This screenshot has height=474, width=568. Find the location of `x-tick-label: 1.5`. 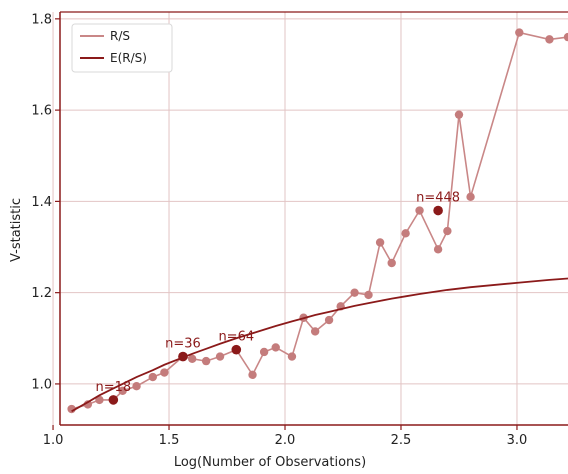

x-tick-label: 1.5 is located at coordinates (169, 440).